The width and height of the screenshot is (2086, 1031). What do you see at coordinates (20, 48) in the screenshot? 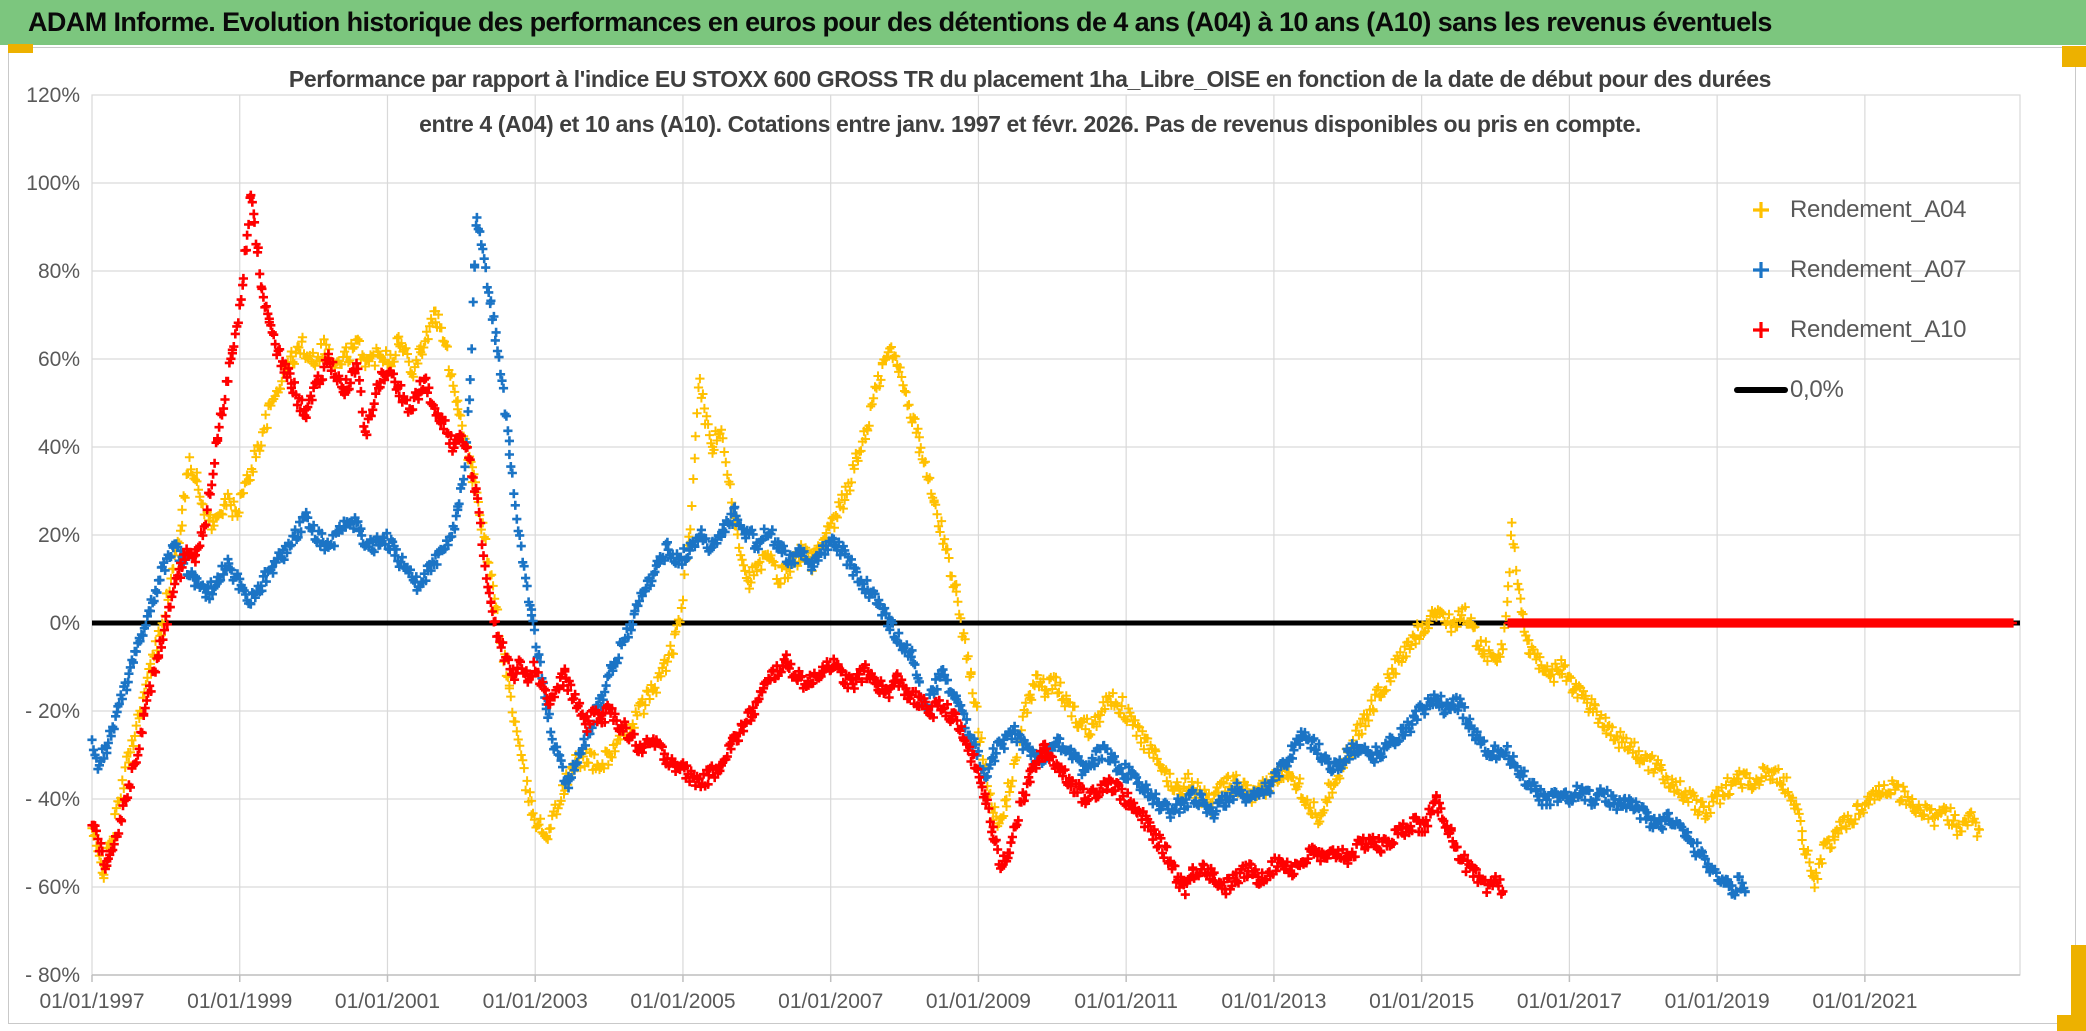
I see `gold-accent-top-left` at bounding box center [20, 48].